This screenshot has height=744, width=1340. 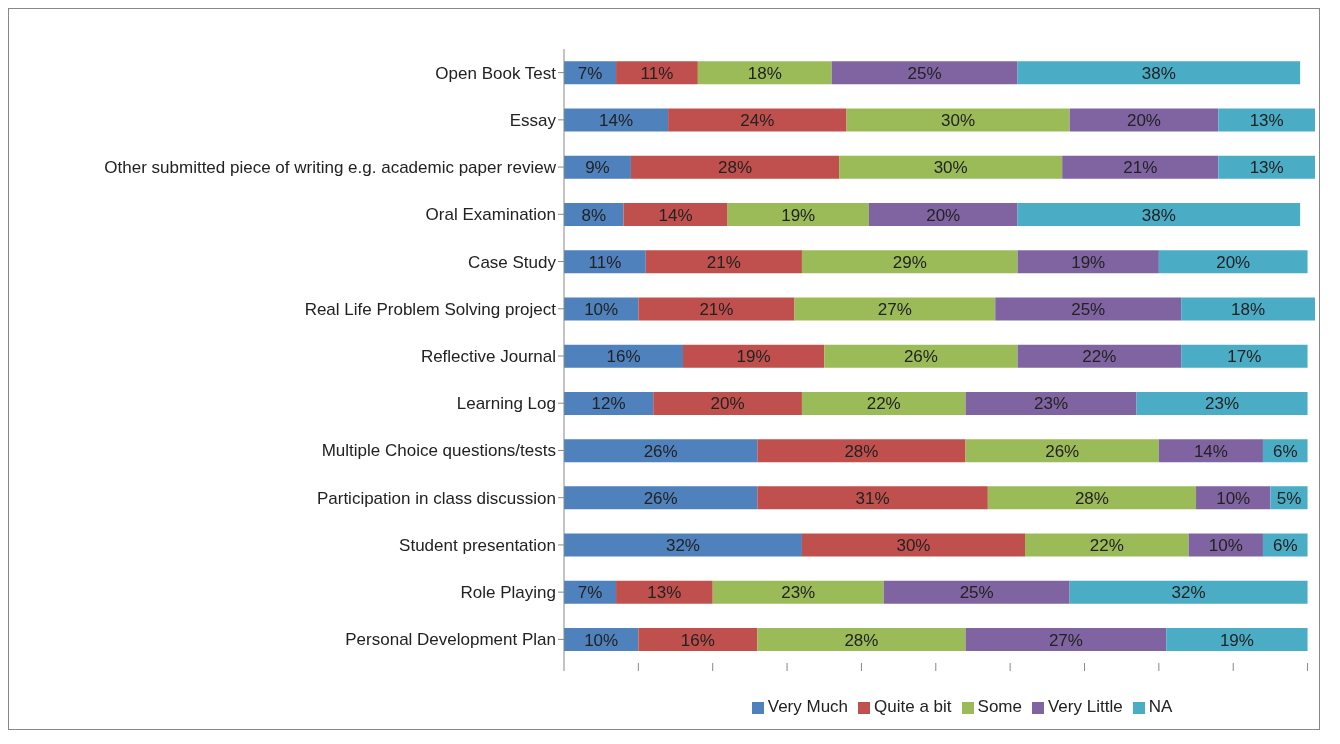 I want to click on data-label: 8%, so click(x=594, y=215).